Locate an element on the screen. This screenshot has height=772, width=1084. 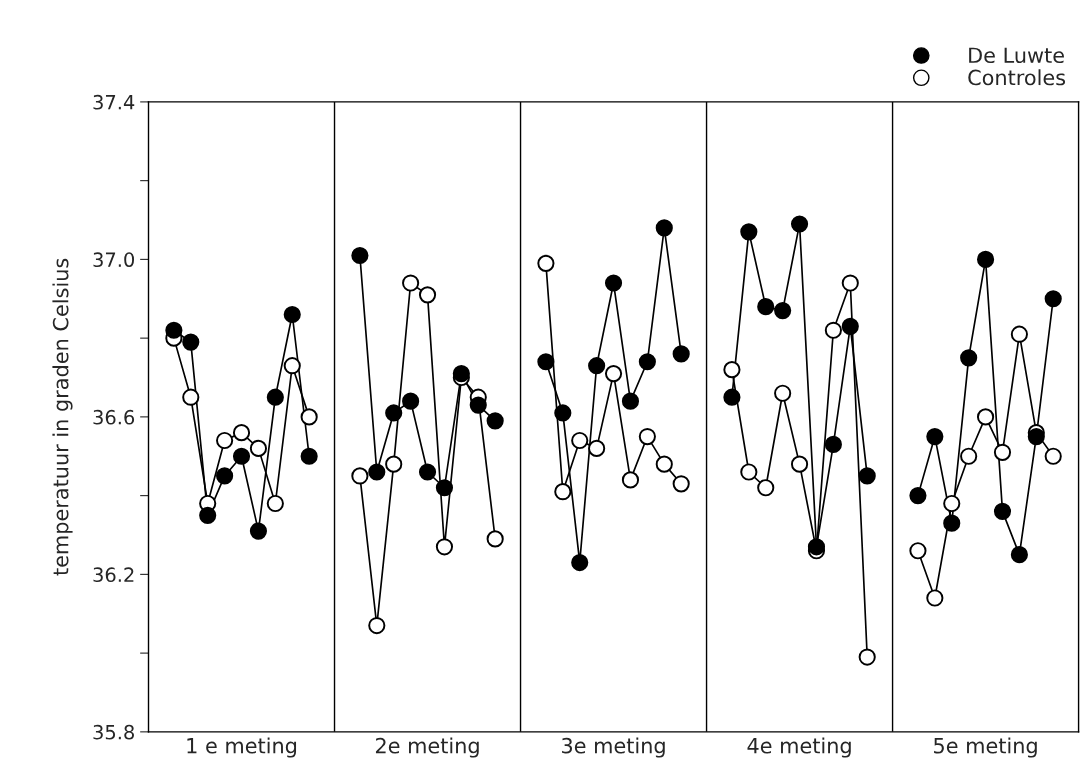
x-tick-label: 5e meting is located at coordinates (985, 747).